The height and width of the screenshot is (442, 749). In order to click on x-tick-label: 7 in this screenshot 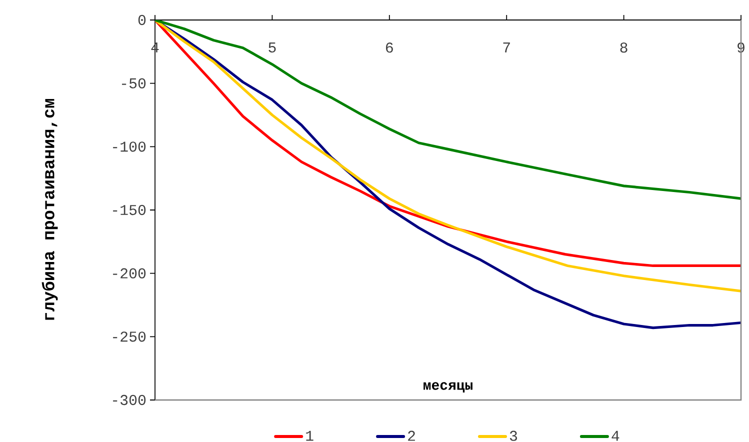, I will do `click(506, 47)`.